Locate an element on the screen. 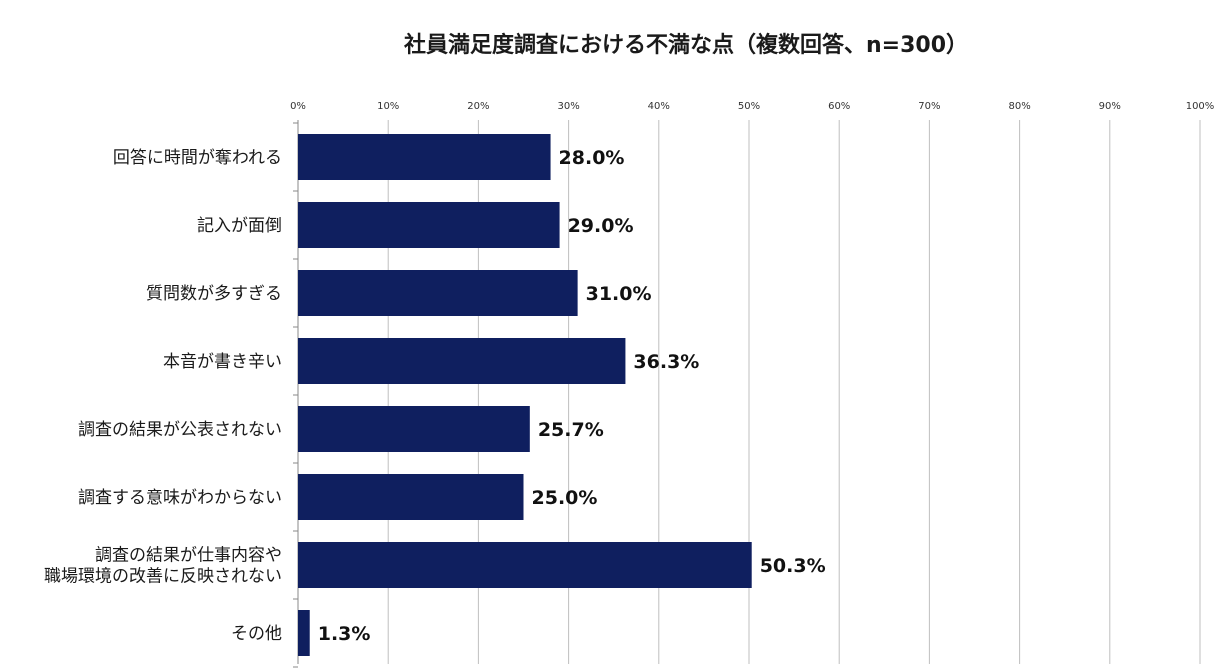 The height and width of the screenshot is (672, 1230). x-tick-label: 10% is located at coordinates (388, 106).